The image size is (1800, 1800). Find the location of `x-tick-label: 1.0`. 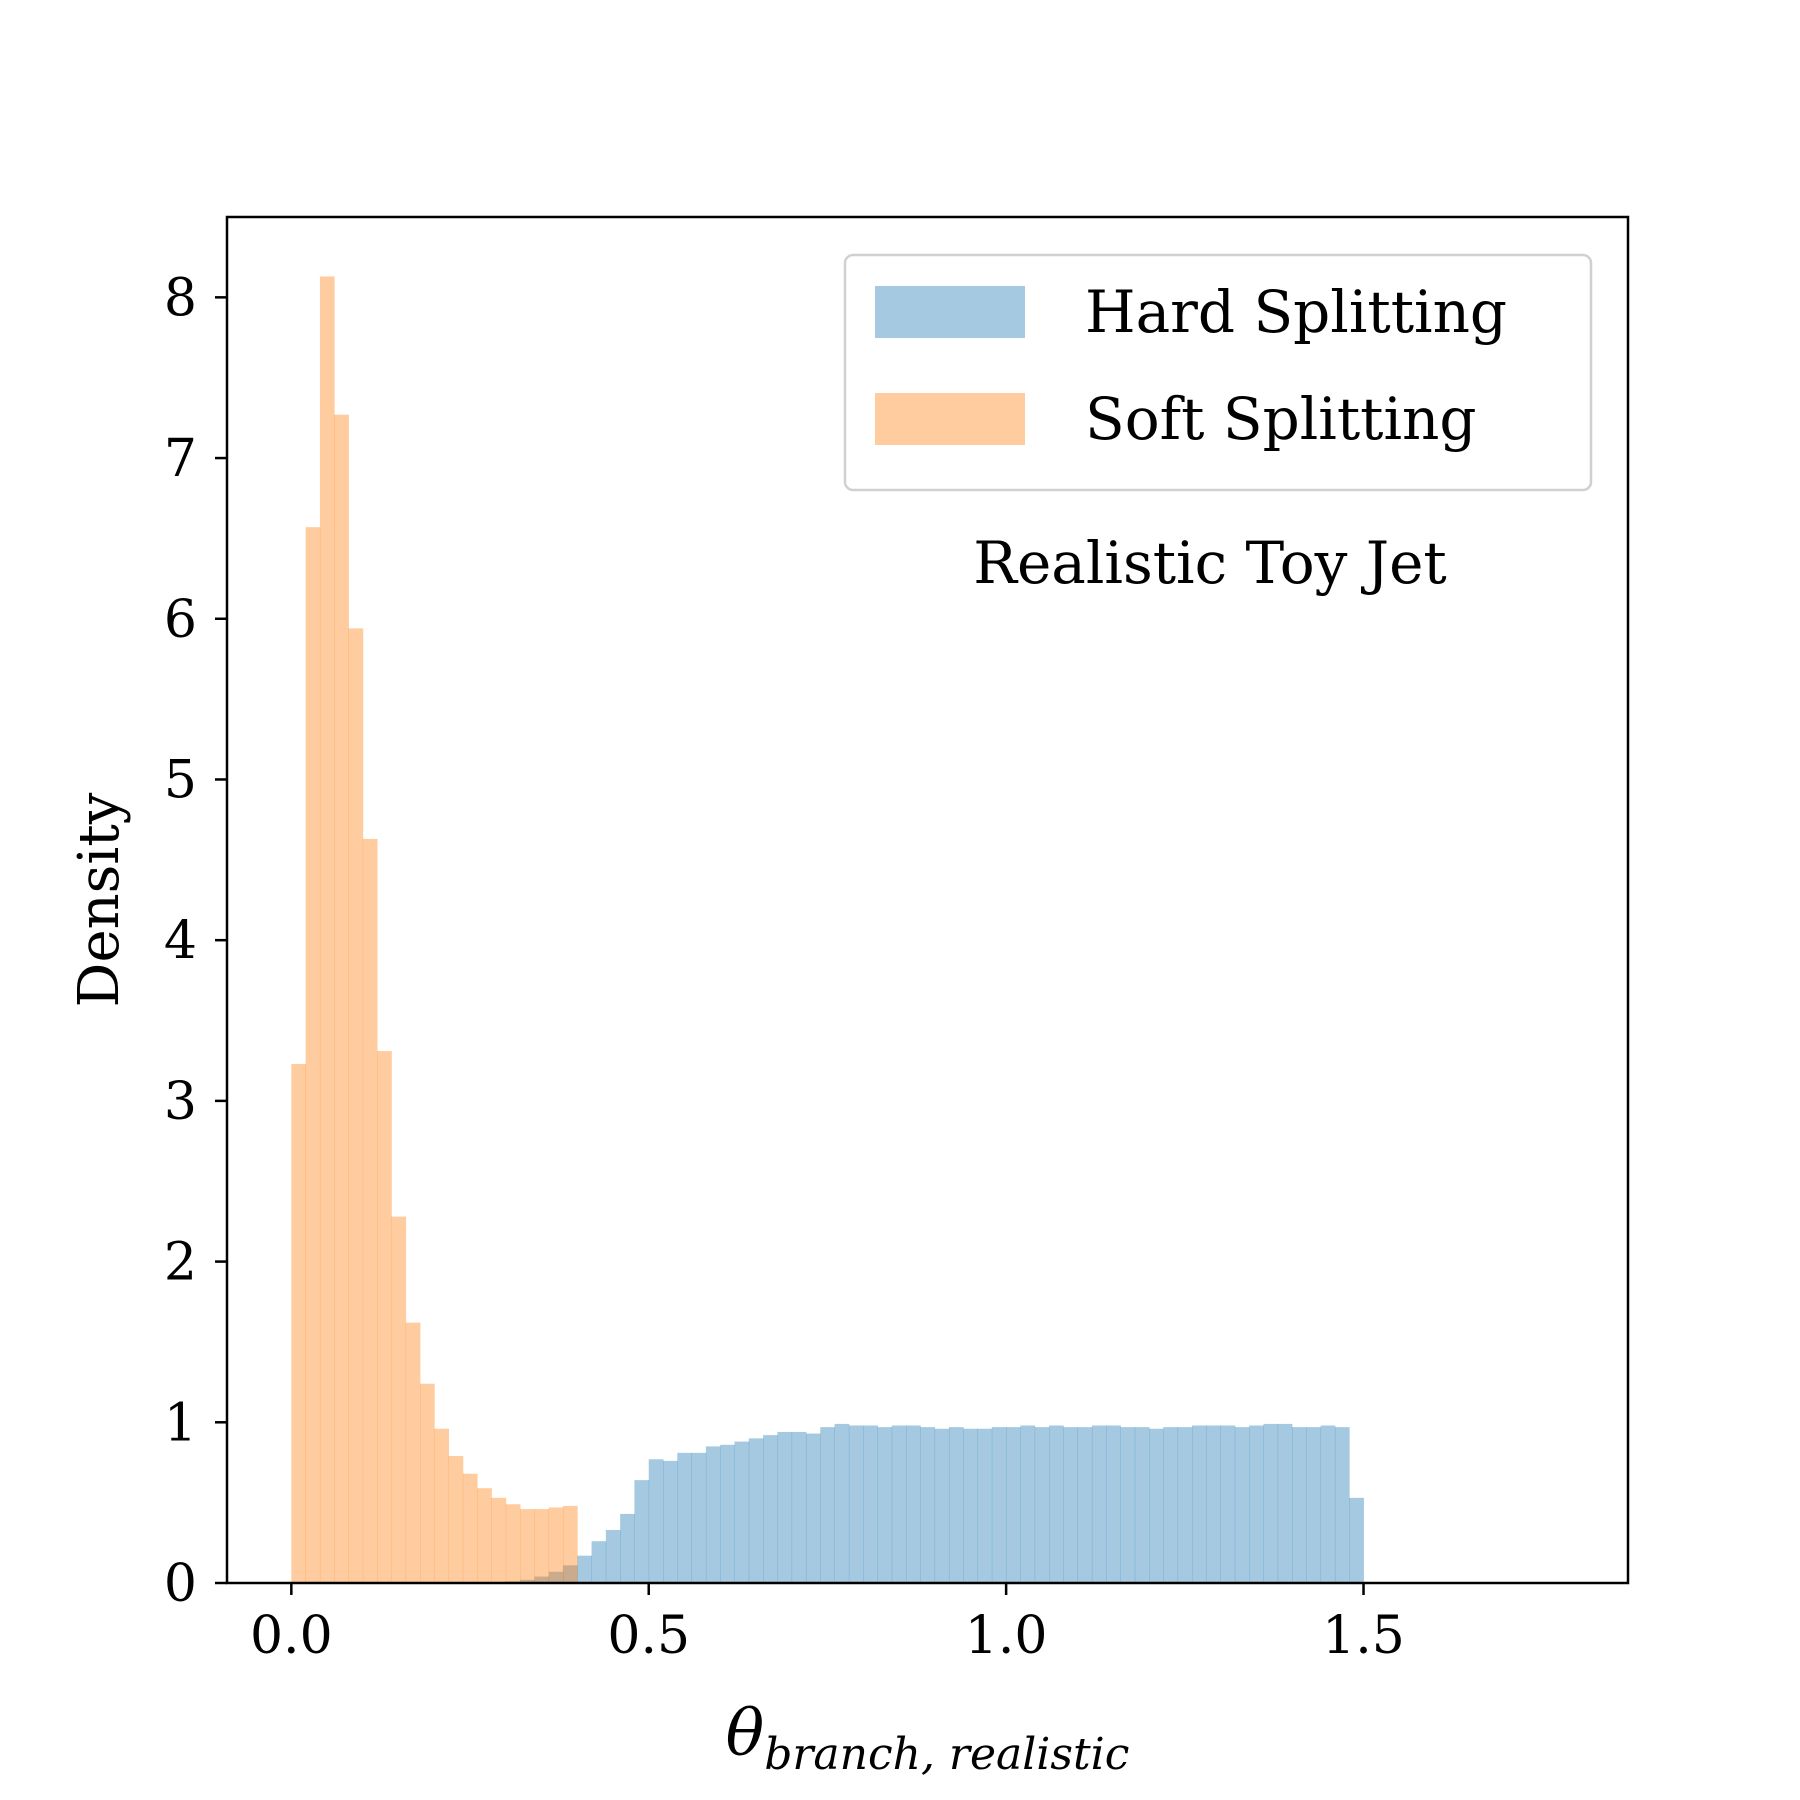

x-tick-label: 1.0 is located at coordinates (1006, 1636).